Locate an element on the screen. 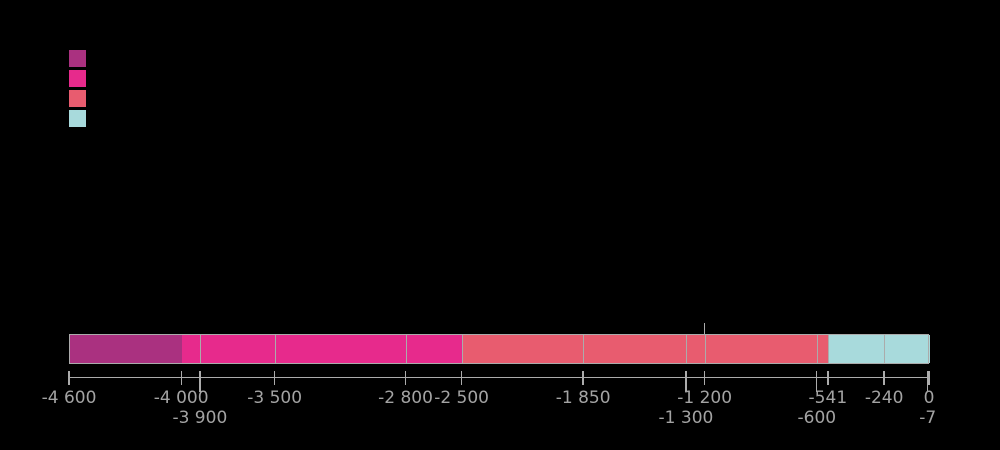 The height and width of the screenshot is (450, 1000). tick-label: -2 500 is located at coordinates (461, 398).